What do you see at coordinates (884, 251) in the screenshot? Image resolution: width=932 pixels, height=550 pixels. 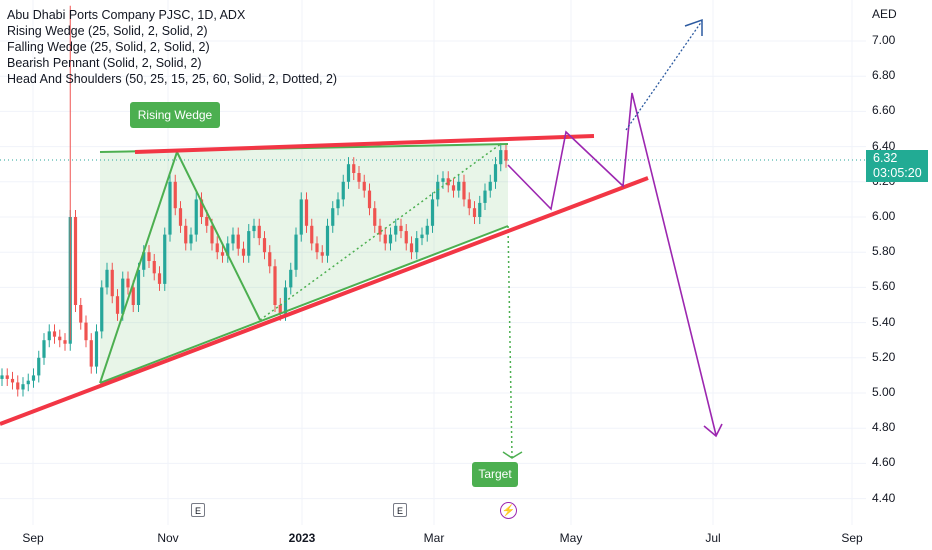 I see `price-tick: 5.80` at bounding box center [884, 251].